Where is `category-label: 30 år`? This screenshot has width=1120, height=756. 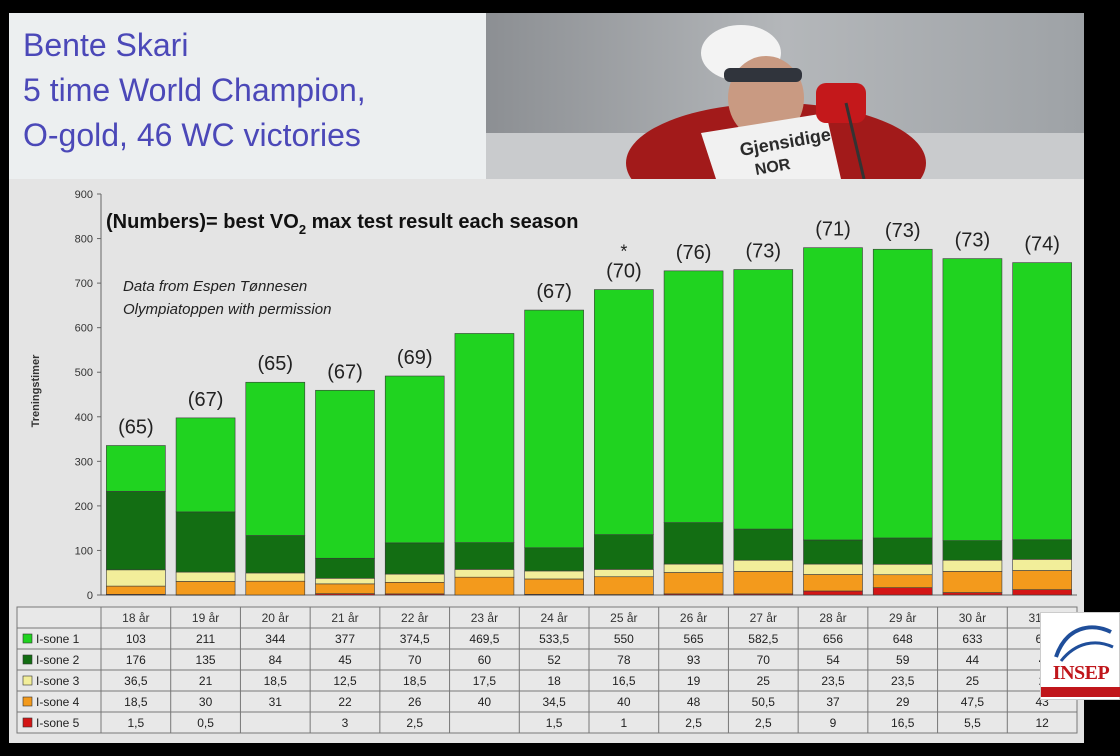
category-label: 30 år is located at coordinates (972, 618).